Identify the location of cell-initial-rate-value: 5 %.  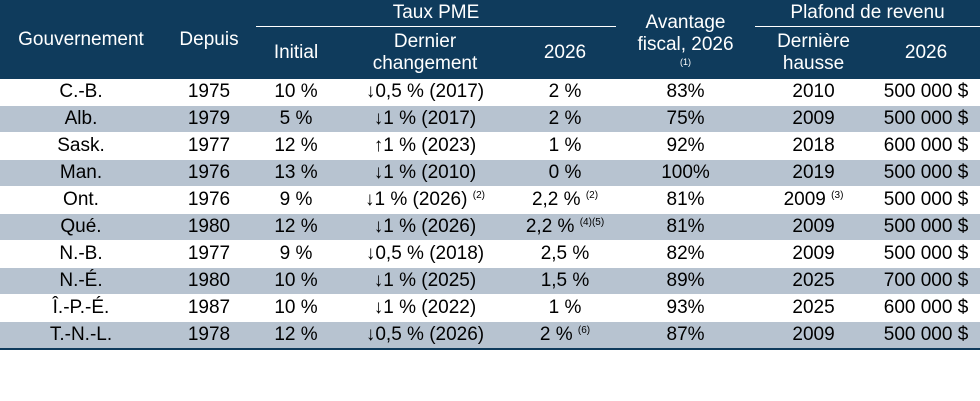
(296, 118).